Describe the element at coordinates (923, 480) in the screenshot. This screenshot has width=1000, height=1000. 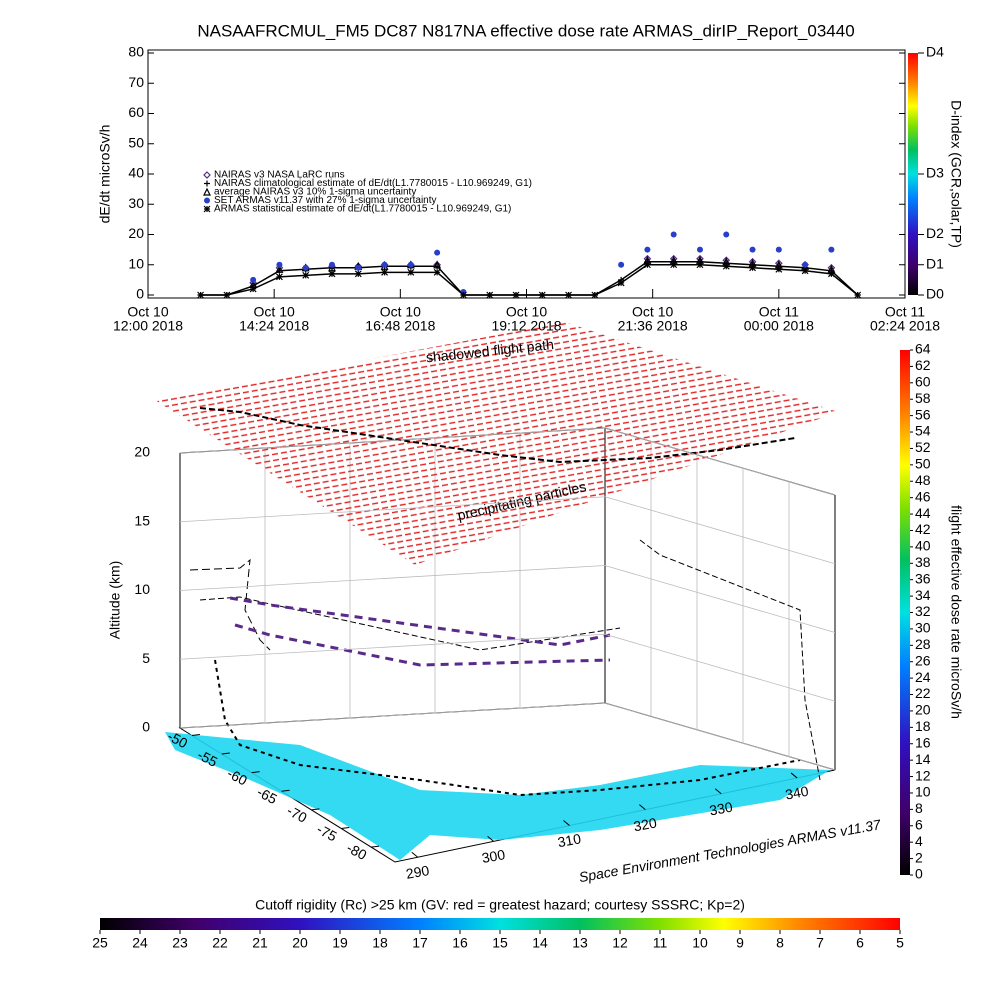
I see `colorbar-tick-label: 48` at that location.